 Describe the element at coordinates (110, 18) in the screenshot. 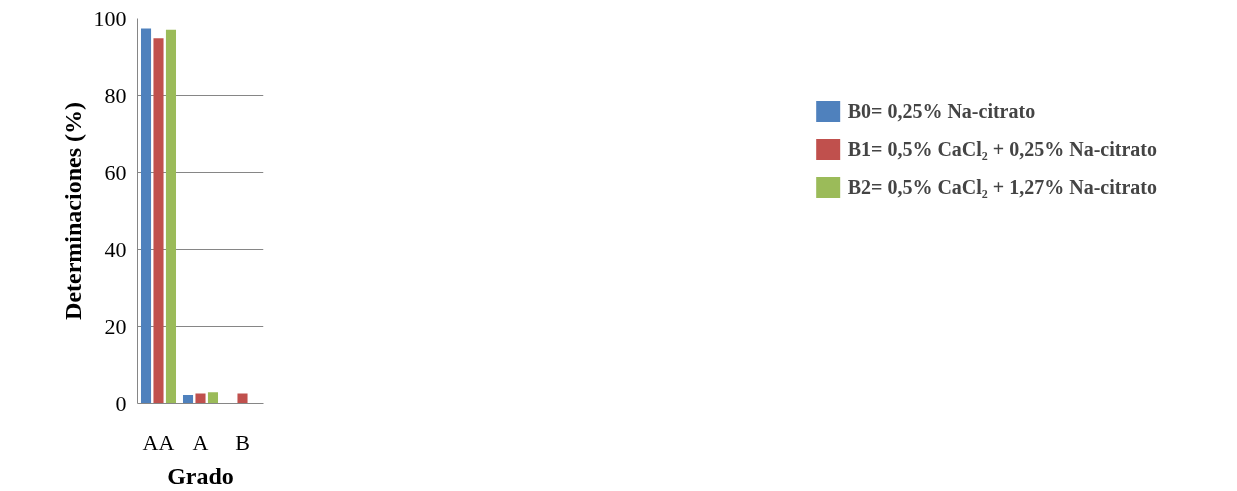

I see `y-tick-label: 100` at that location.